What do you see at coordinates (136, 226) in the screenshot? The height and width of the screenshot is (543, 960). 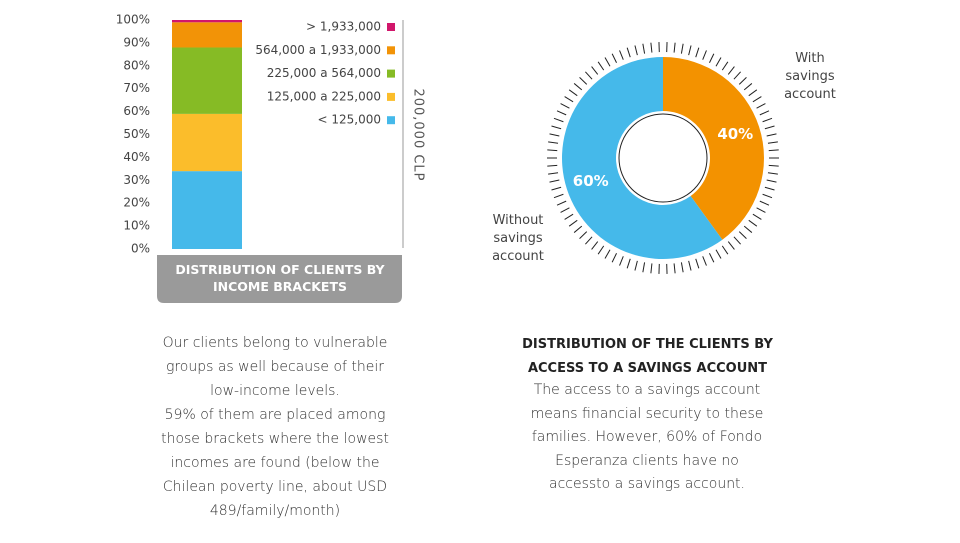 I see `y-tick-label: 10%` at bounding box center [136, 226].